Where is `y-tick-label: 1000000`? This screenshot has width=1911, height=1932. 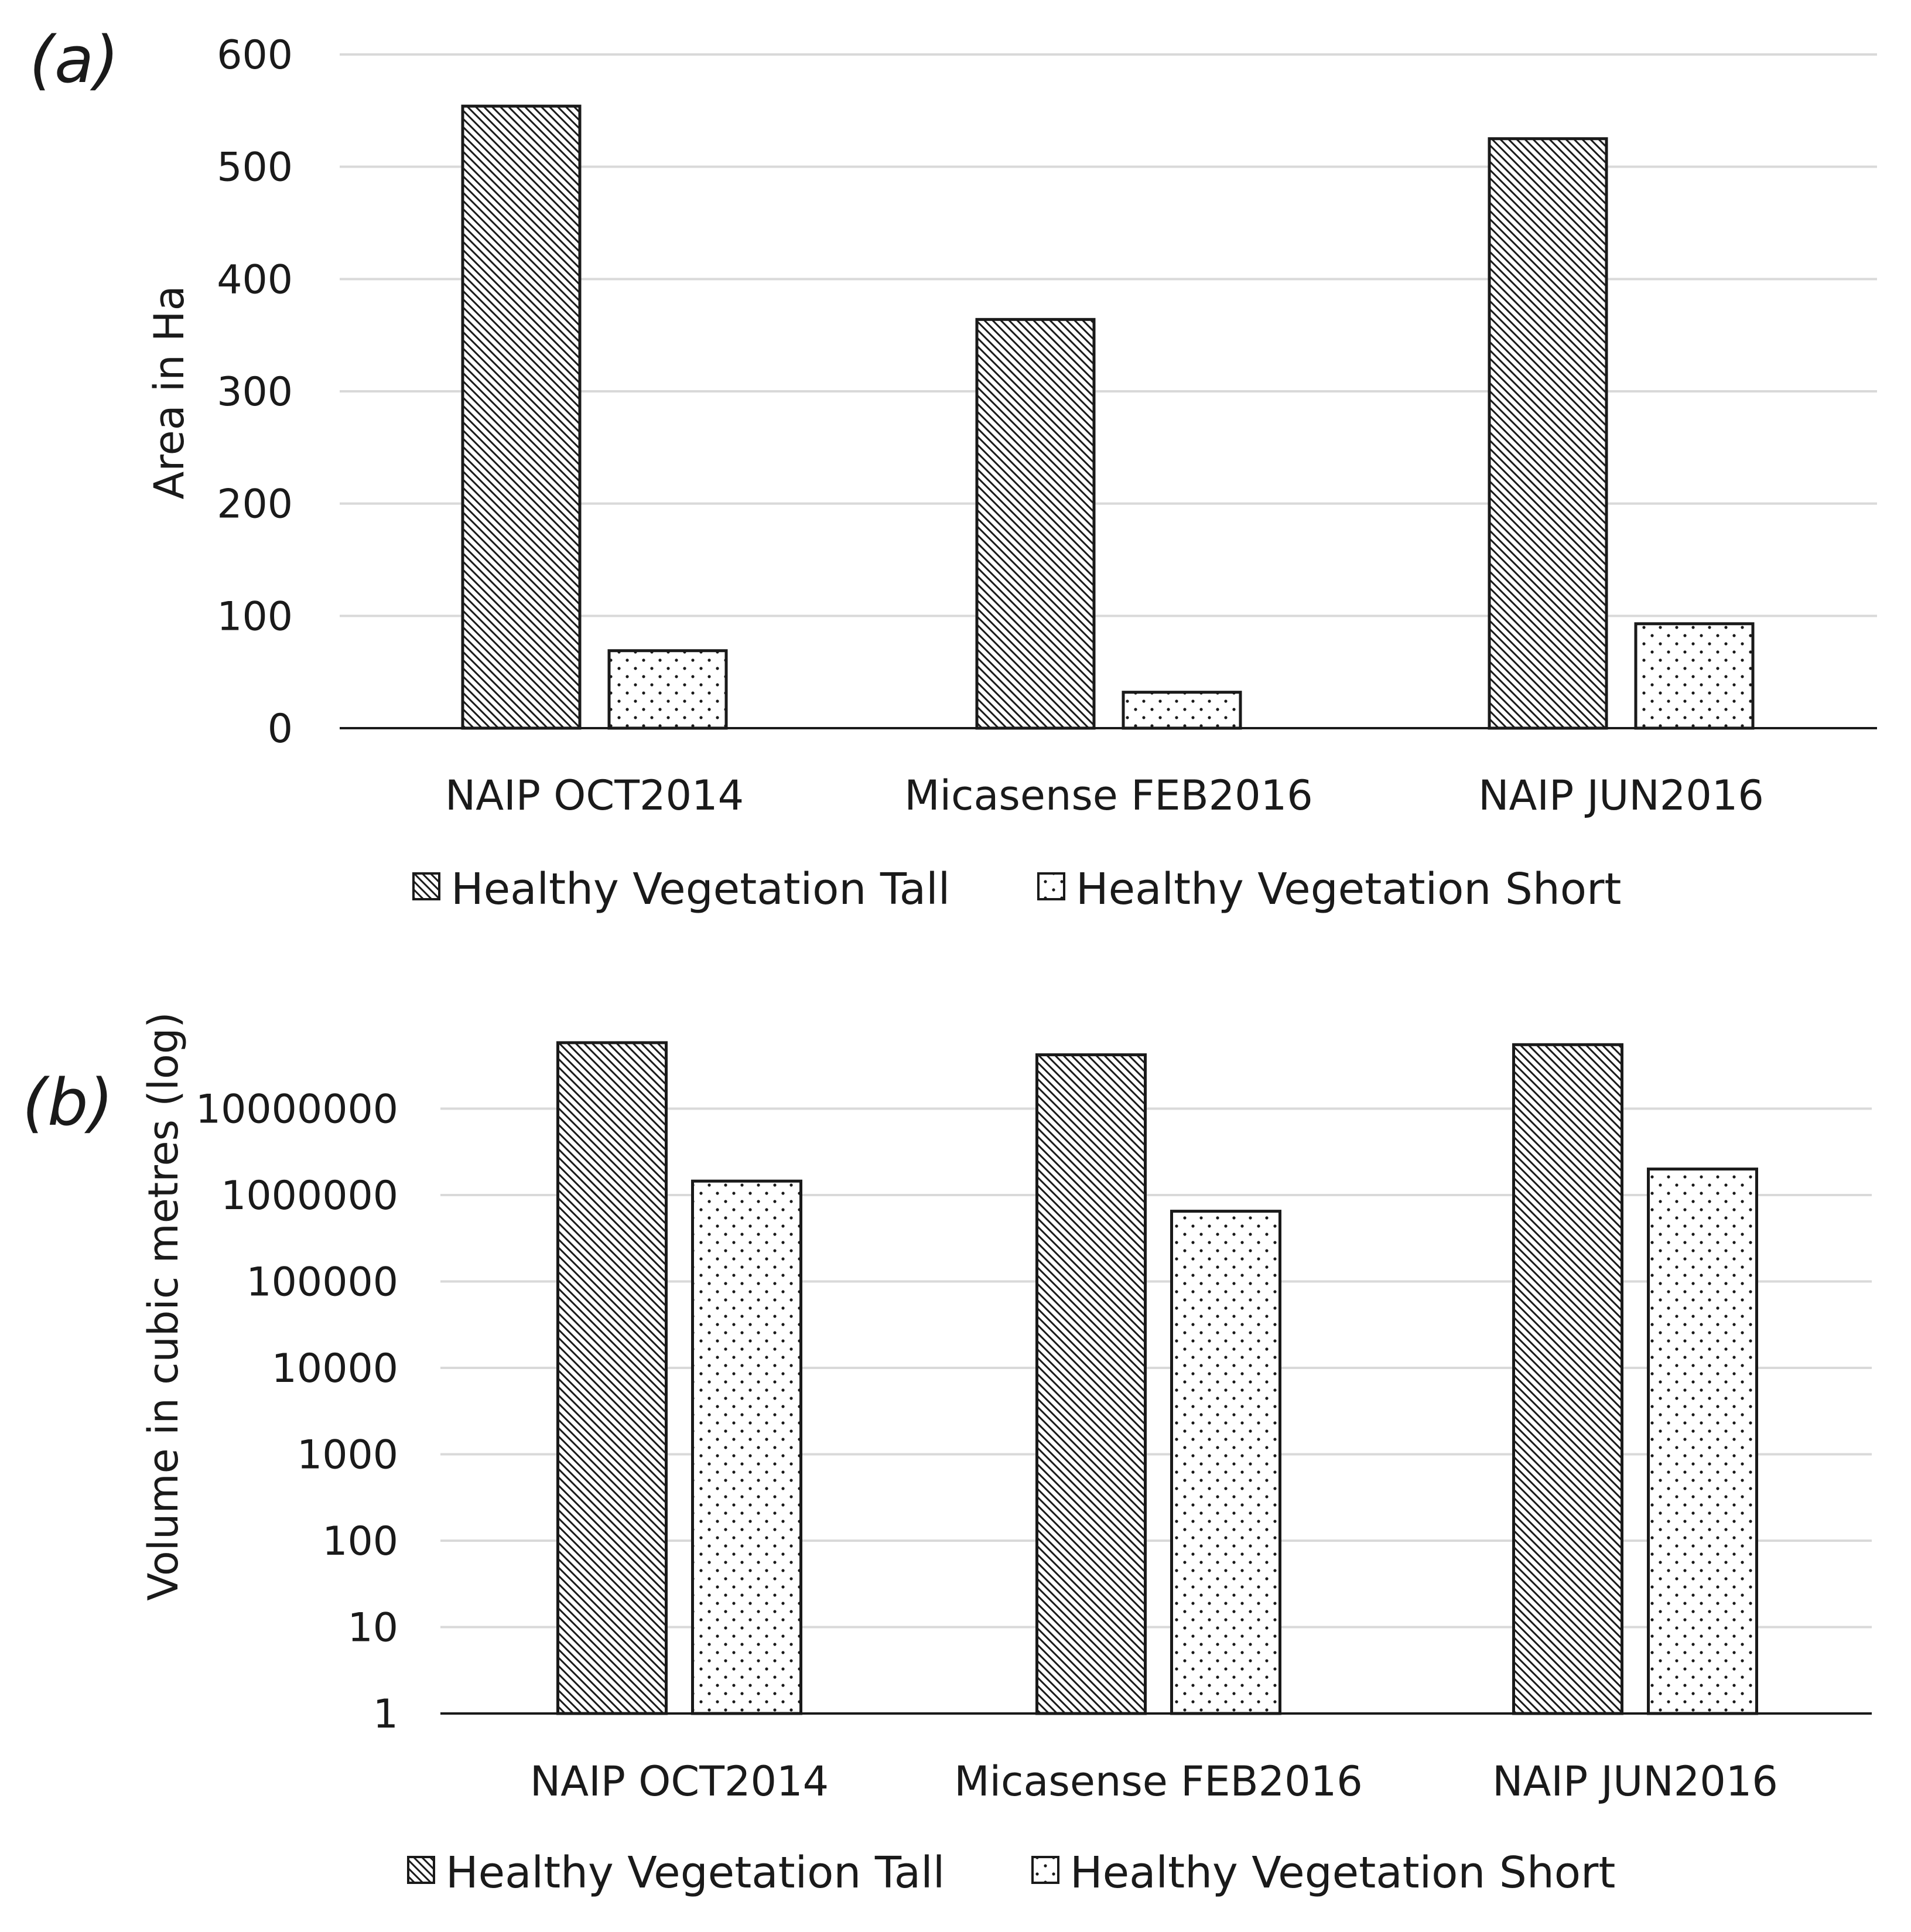
y-tick-label: 1000000 is located at coordinates (309, 1196).